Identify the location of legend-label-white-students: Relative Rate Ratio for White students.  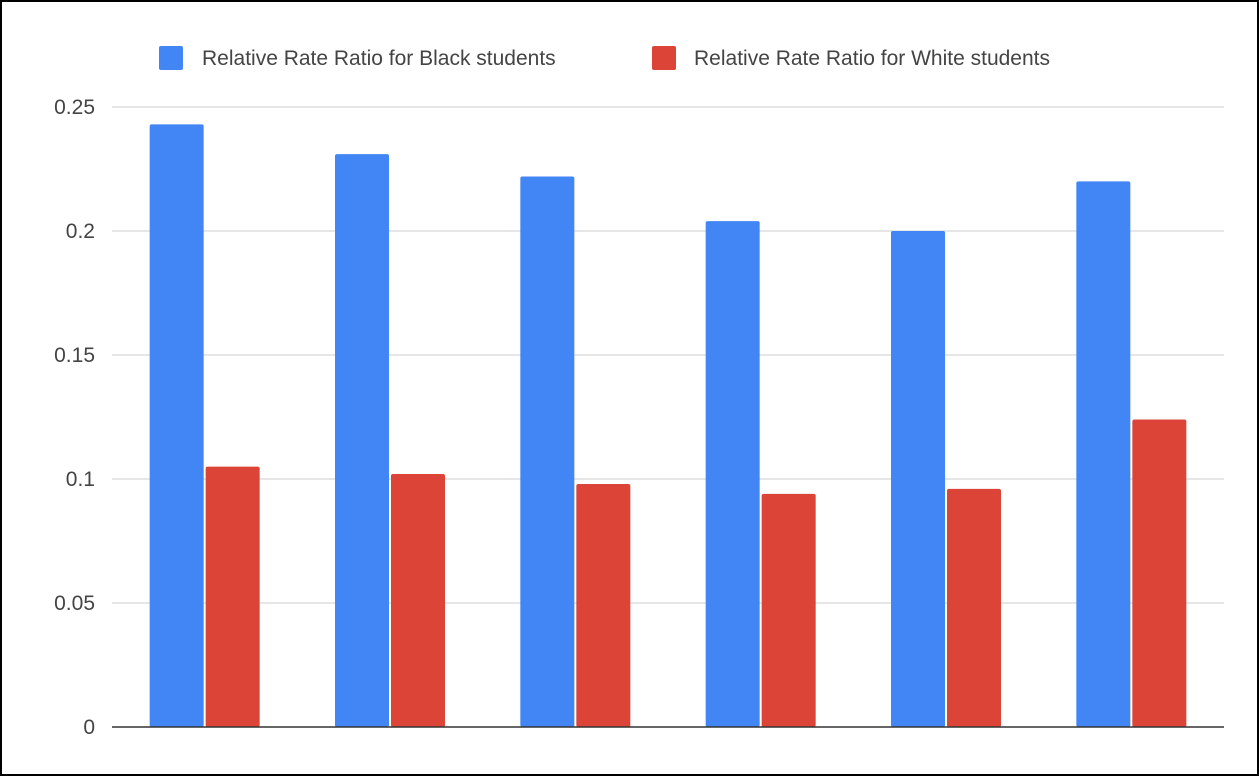
(872, 58).